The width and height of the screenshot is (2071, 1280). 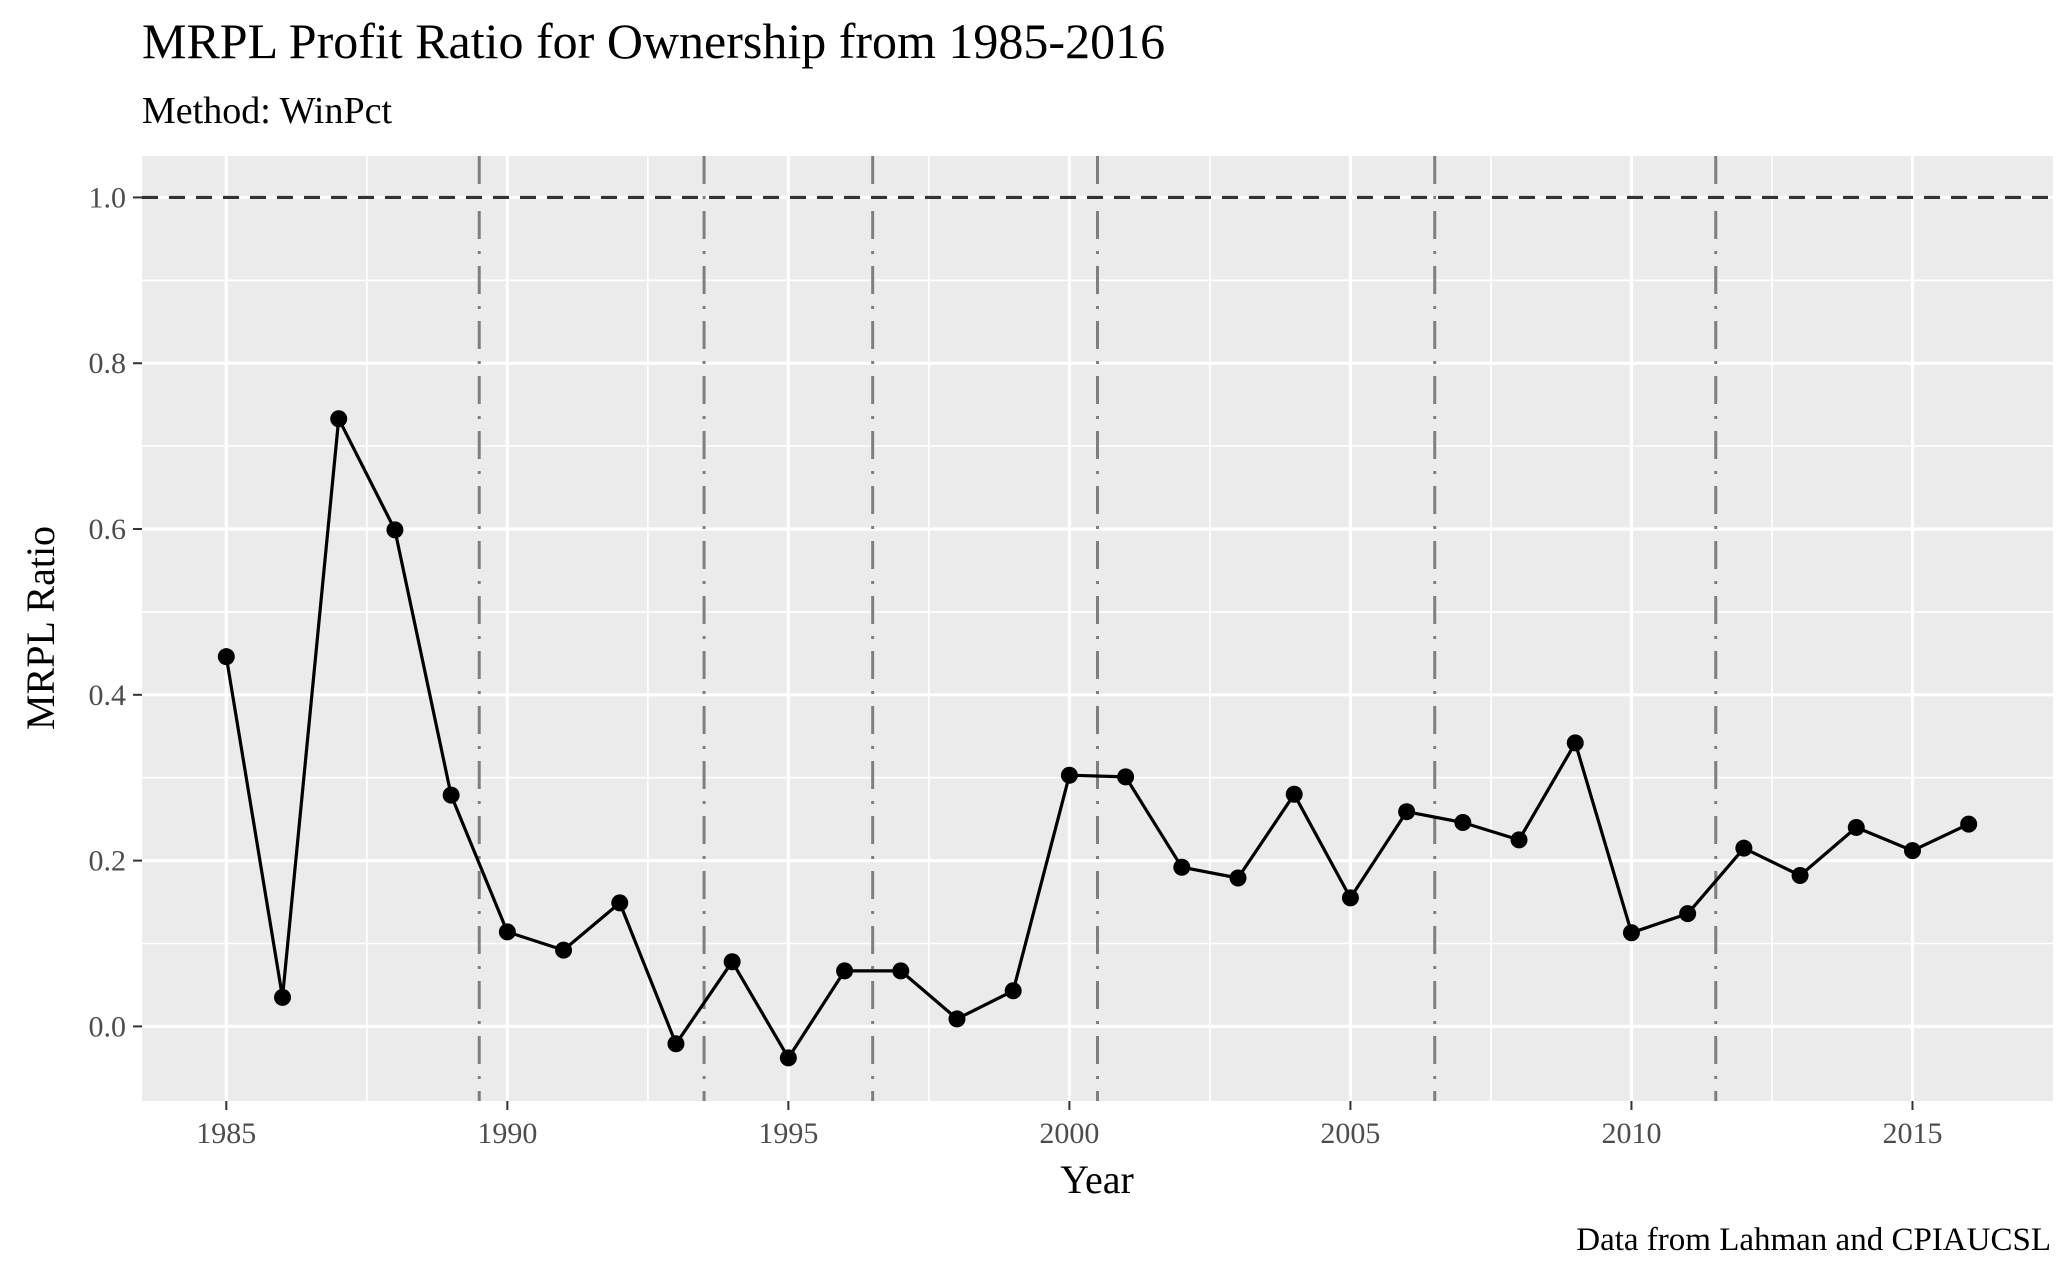 I want to click on x-axis: 1985 1990 1995 2000 2005 2010 2015, so click(x=1069, y=1125).